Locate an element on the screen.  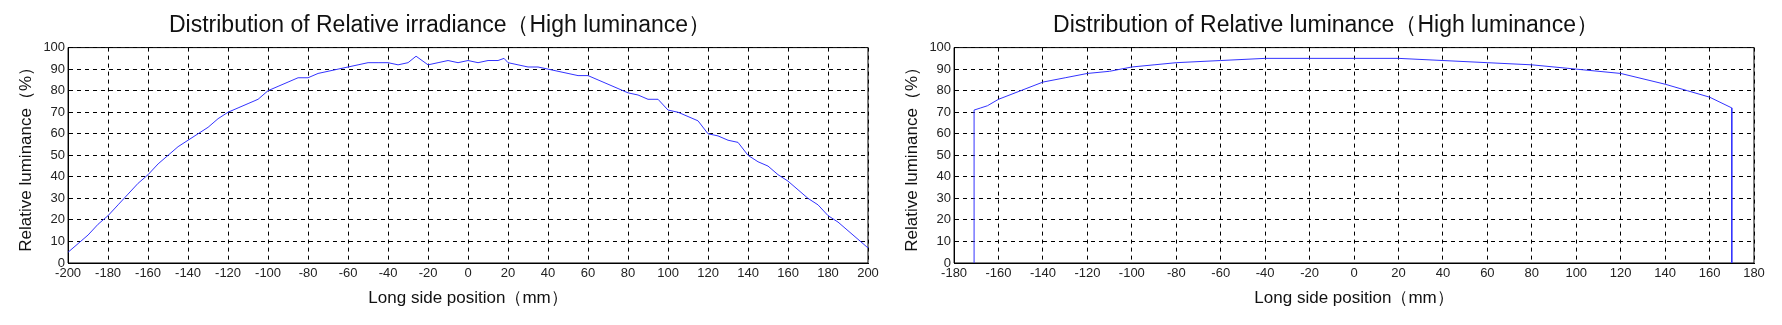
chart-title: Distribution of Relative irradiance（High luminance） is located at coordinates (440, 24).